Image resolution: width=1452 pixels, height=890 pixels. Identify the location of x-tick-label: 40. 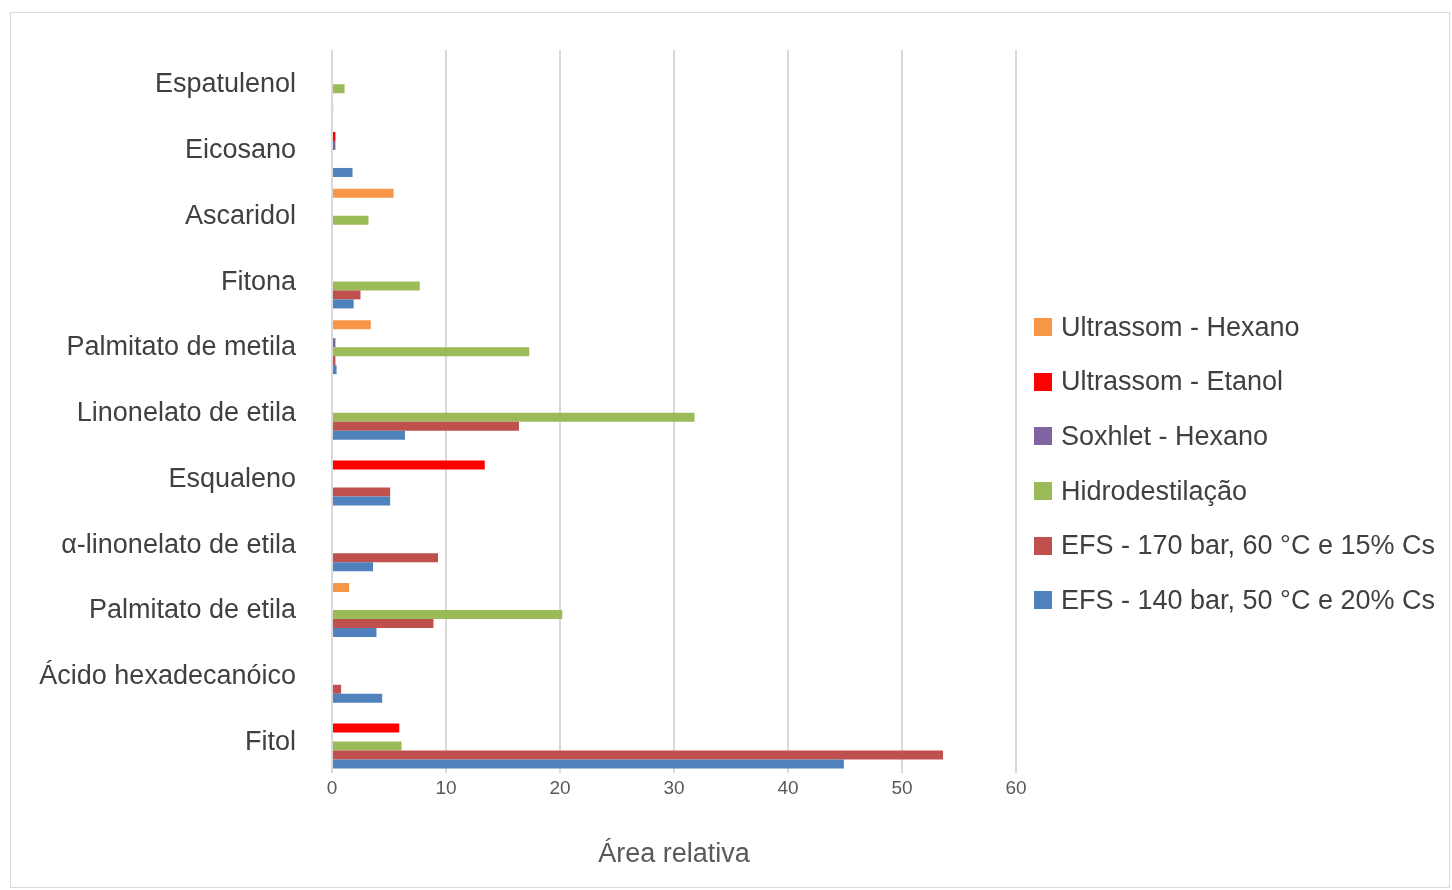
(788, 788).